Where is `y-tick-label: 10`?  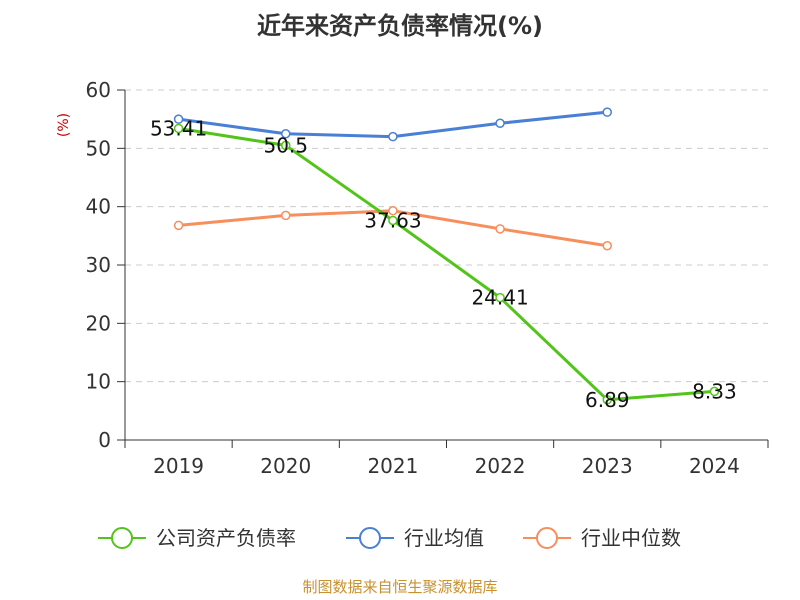 y-tick-label: 10 is located at coordinates (98, 382).